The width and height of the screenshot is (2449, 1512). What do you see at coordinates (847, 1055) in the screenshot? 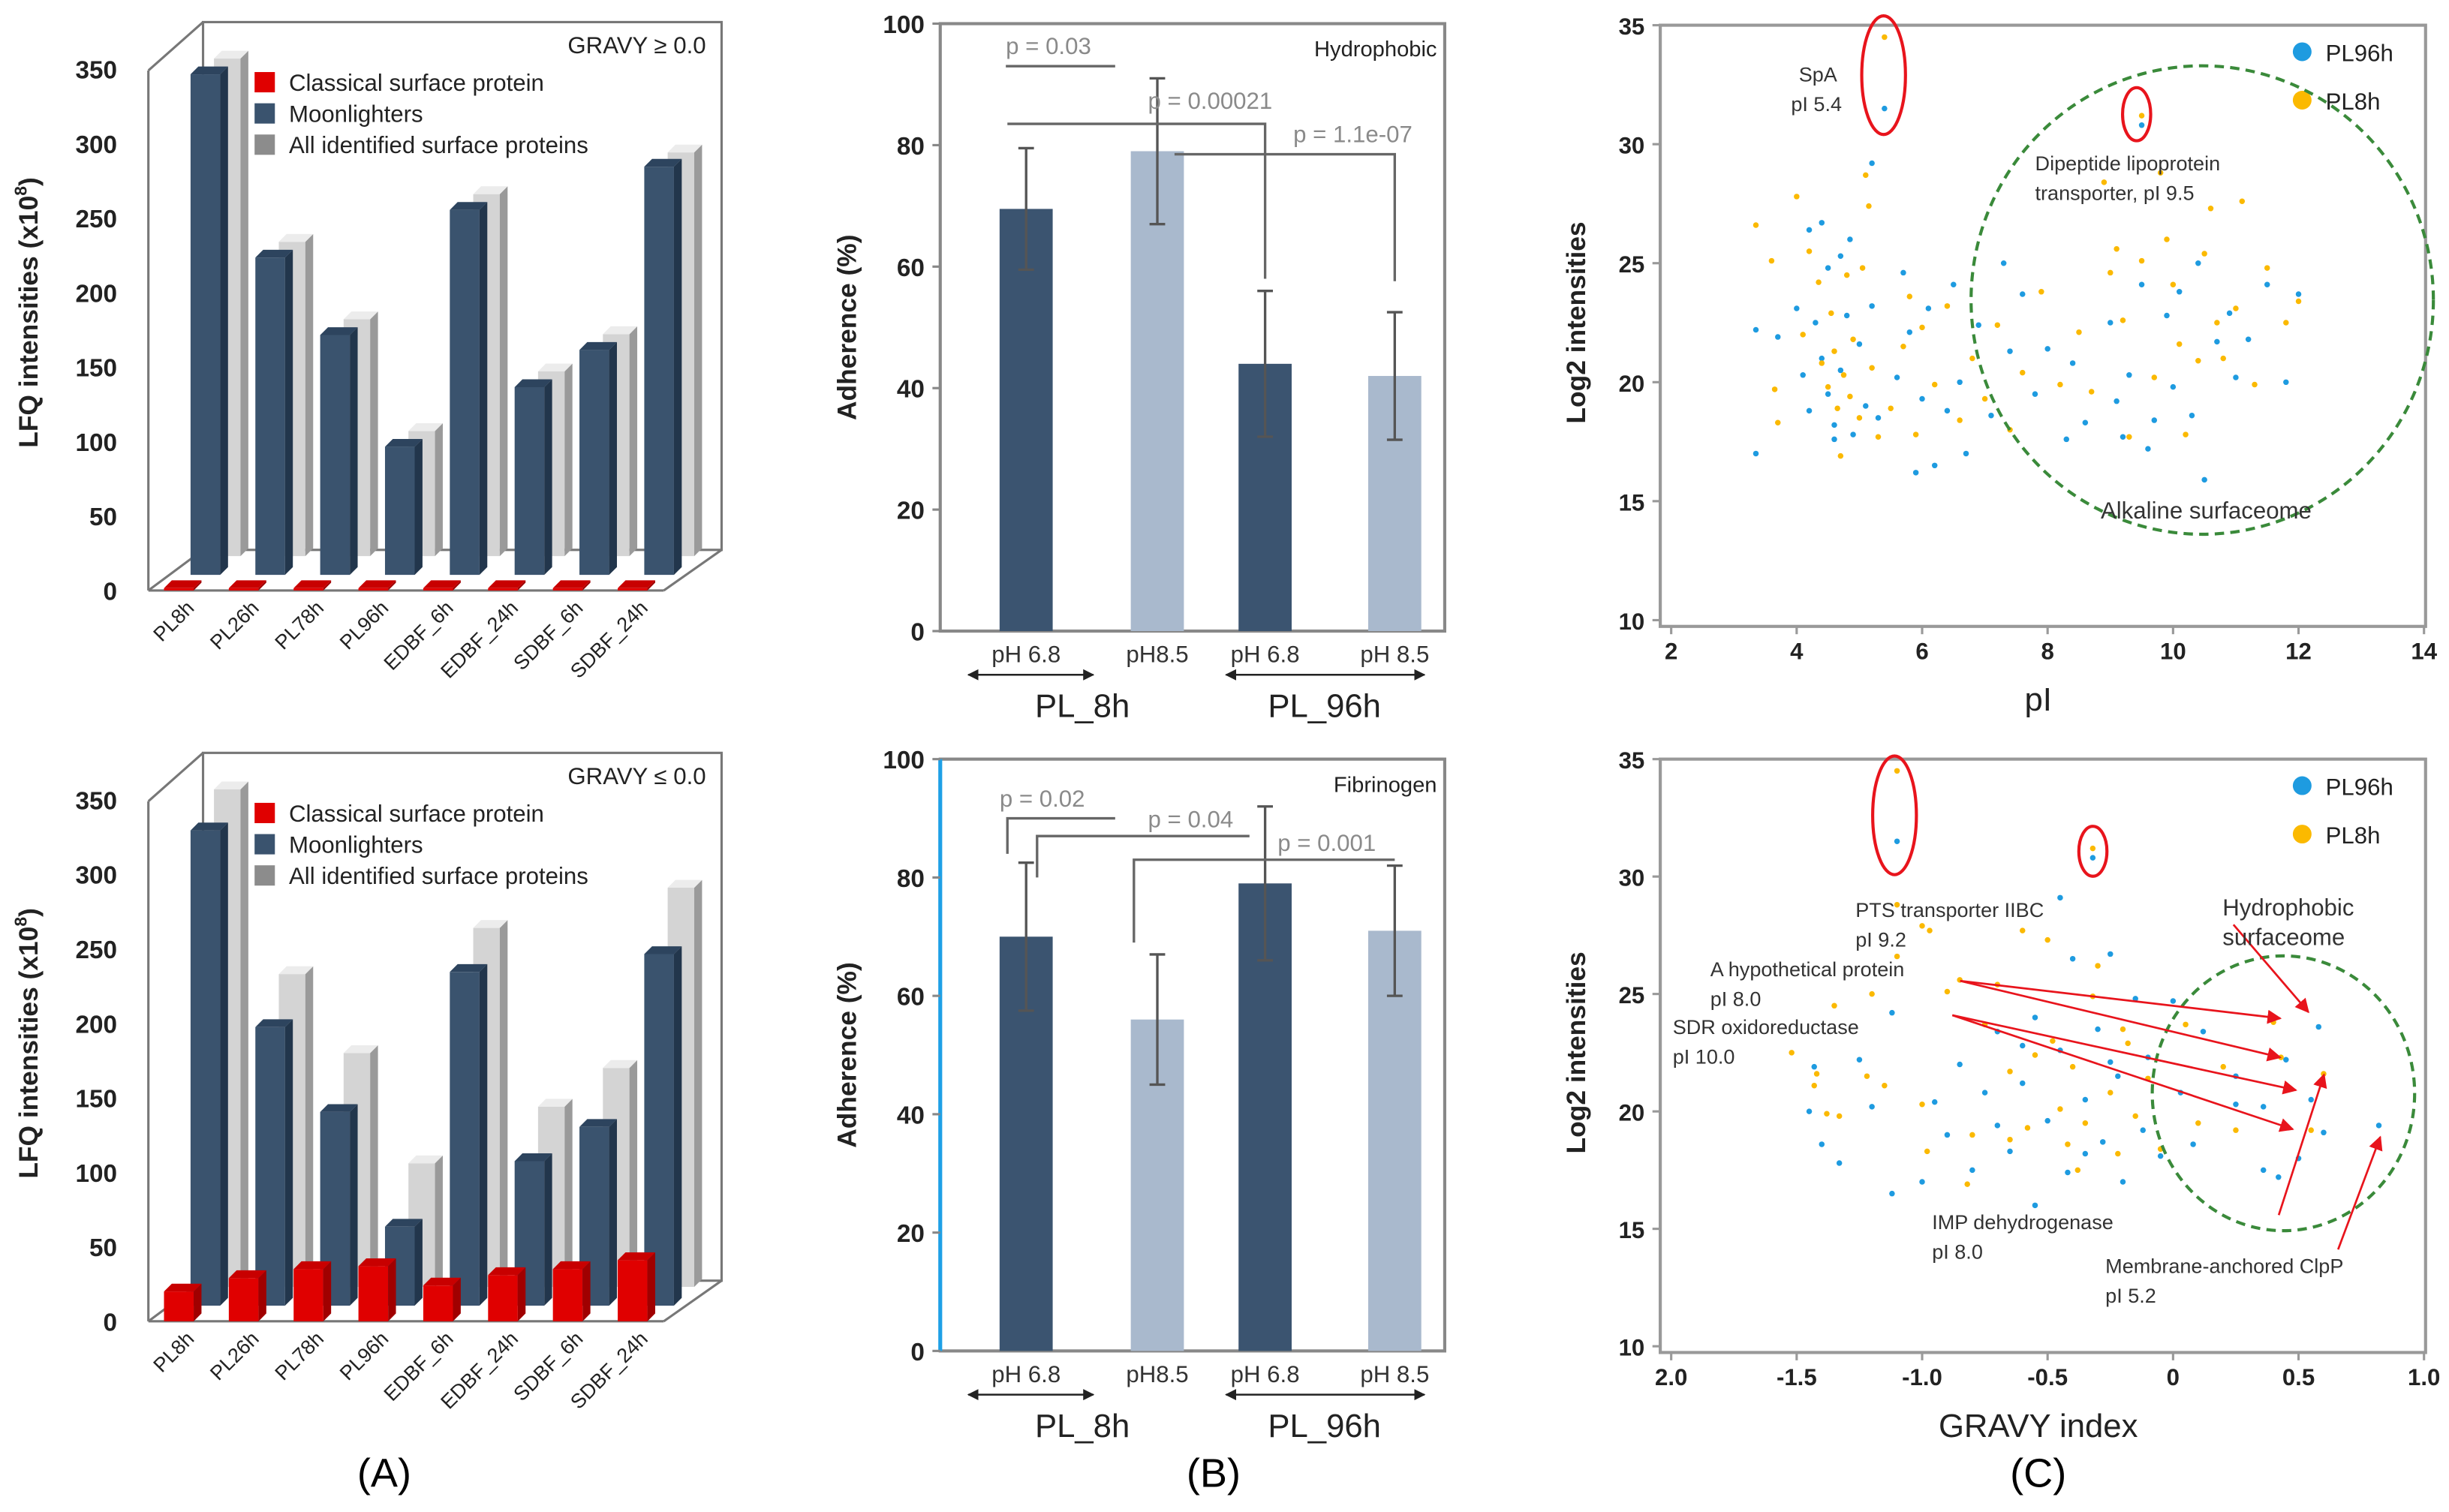
I see `y-axis-title: Adherence (%)` at bounding box center [847, 1055].